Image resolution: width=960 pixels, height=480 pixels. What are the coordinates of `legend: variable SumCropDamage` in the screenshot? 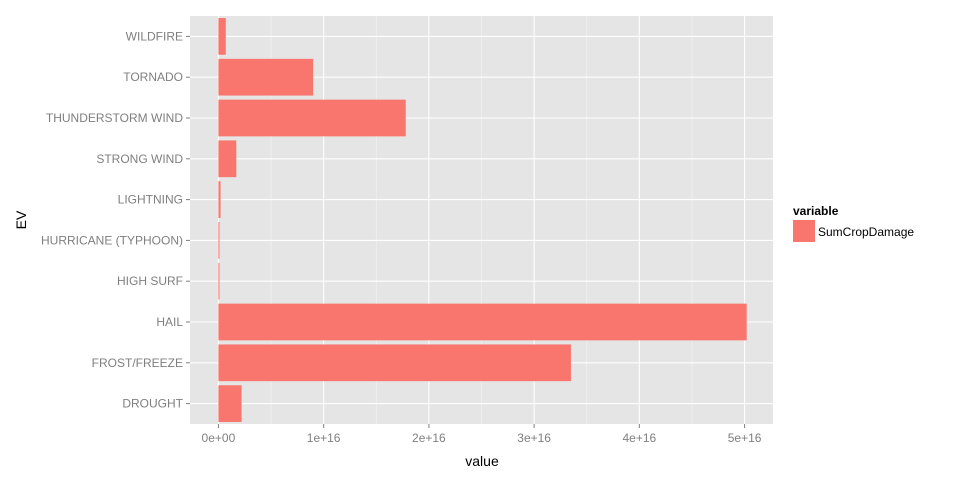 It's located at (853, 223).